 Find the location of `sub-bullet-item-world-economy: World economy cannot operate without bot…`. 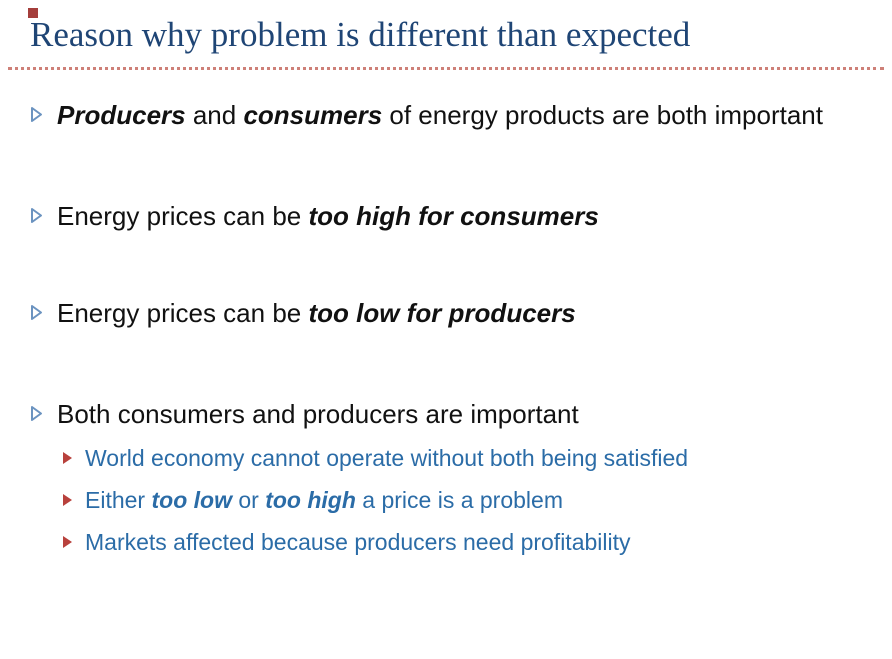

sub-bullet-item-world-economy: World economy cannot operate without bot… is located at coordinates (462, 459).